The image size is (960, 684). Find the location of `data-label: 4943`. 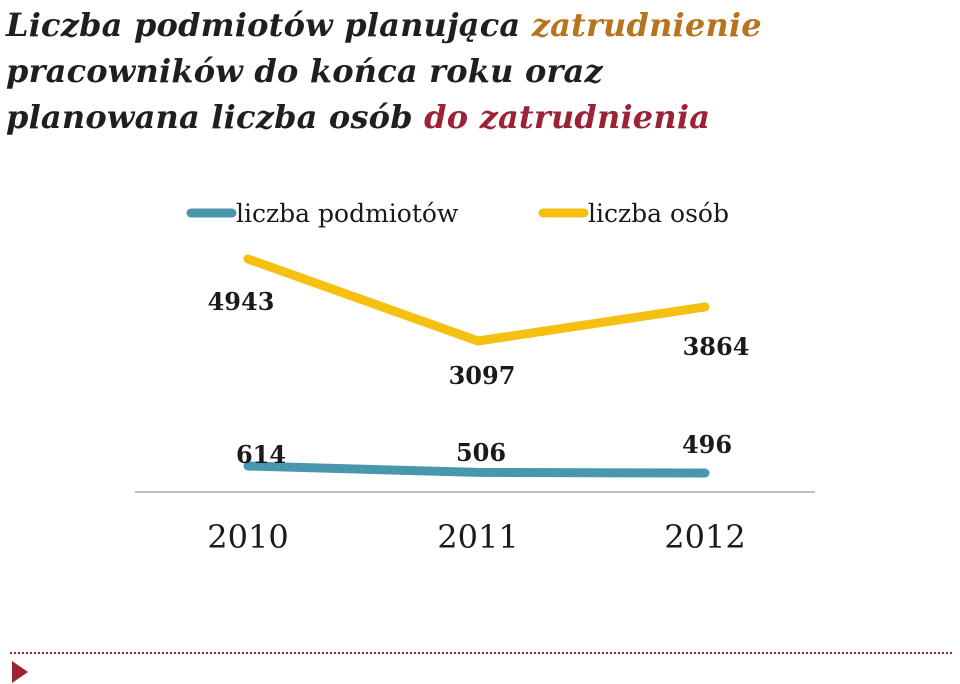

data-label: 4943 is located at coordinates (241, 301).